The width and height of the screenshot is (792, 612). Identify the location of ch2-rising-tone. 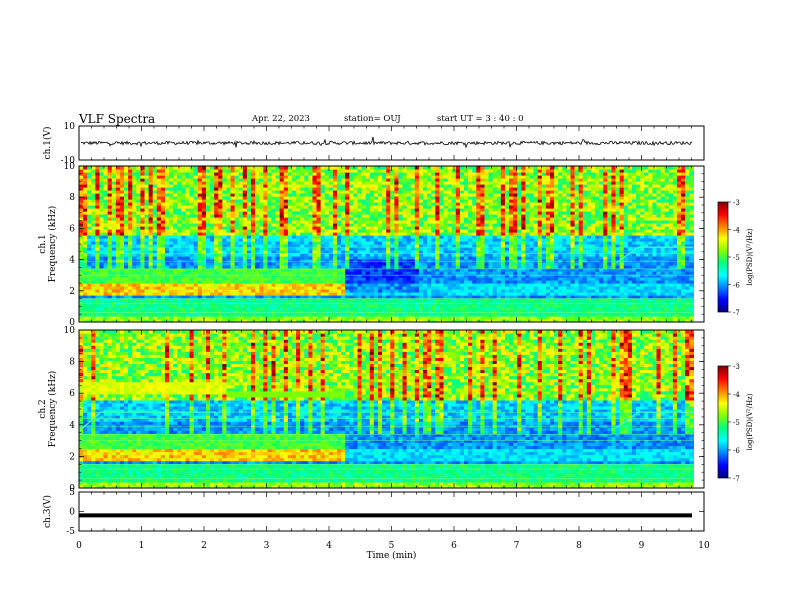
(655, 420).